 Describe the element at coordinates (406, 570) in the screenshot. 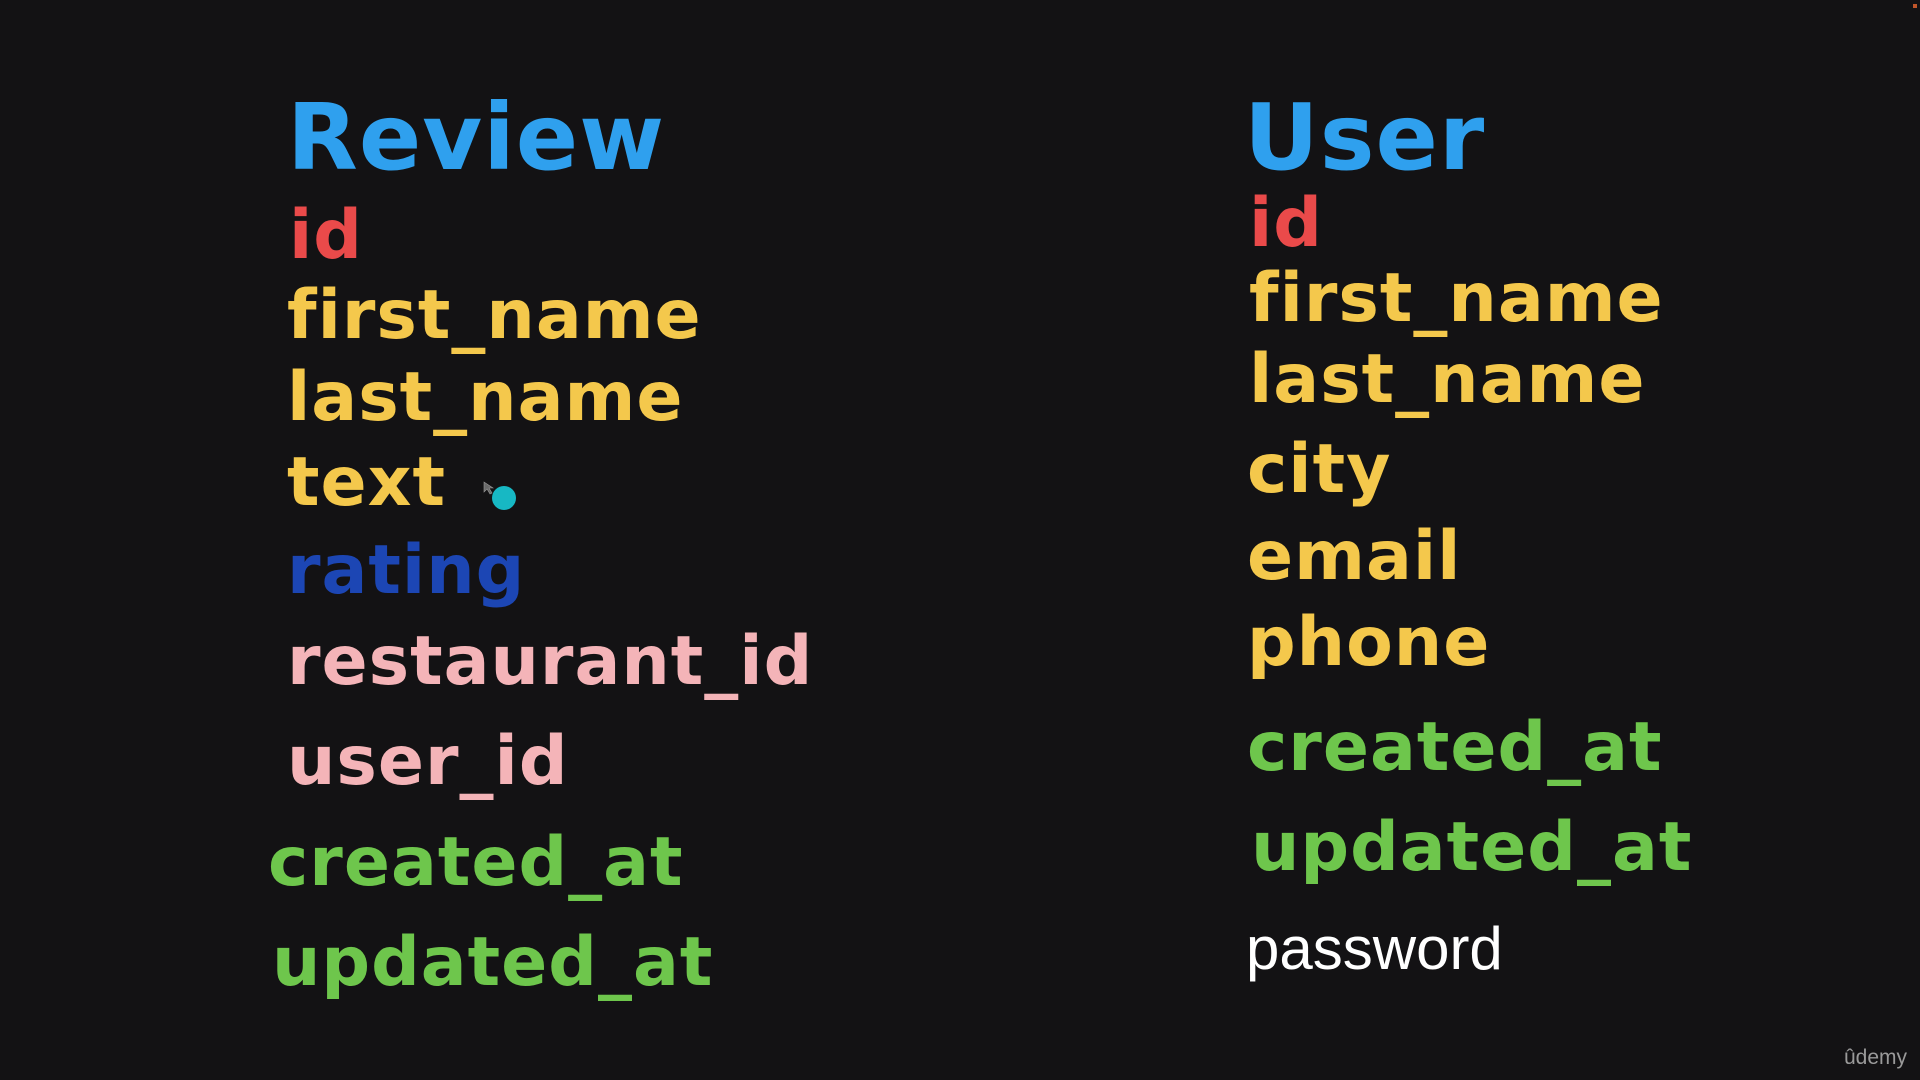

I see `review-field-rating: rating` at that location.